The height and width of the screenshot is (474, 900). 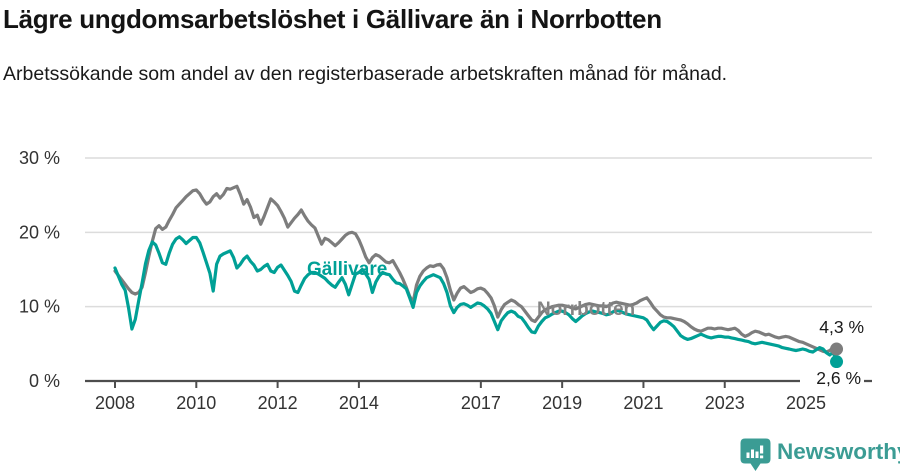 What do you see at coordinates (359, 403) in the screenshot?
I see `x-tick-label: 2014` at bounding box center [359, 403].